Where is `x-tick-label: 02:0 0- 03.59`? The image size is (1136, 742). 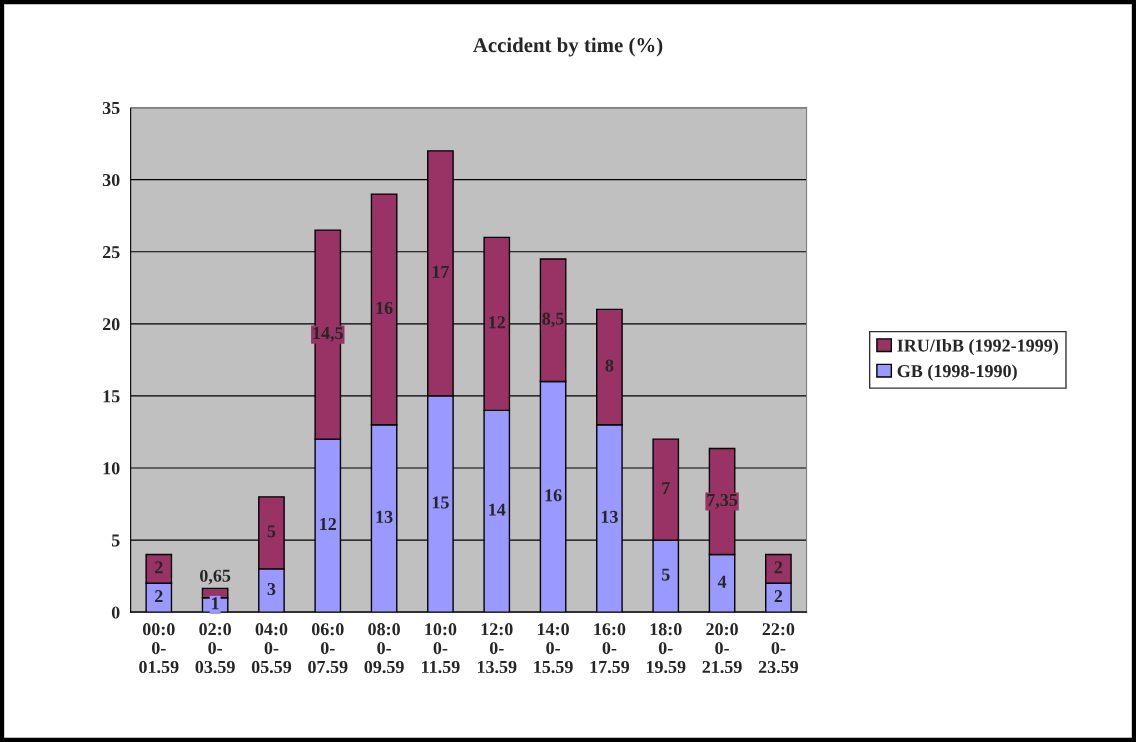
x-tick-label: 02:0 0- 03.59 is located at coordinates (215, 648).